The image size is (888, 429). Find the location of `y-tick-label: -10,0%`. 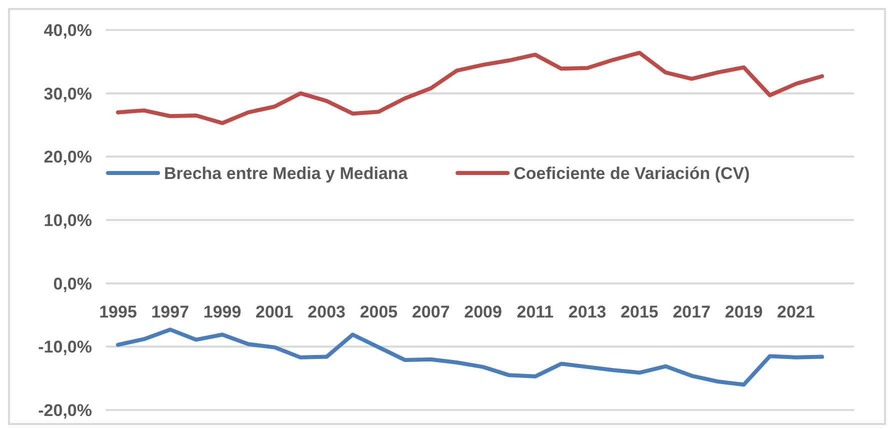

y-tick-label: -10,0% is located at coordinates (65, 347).